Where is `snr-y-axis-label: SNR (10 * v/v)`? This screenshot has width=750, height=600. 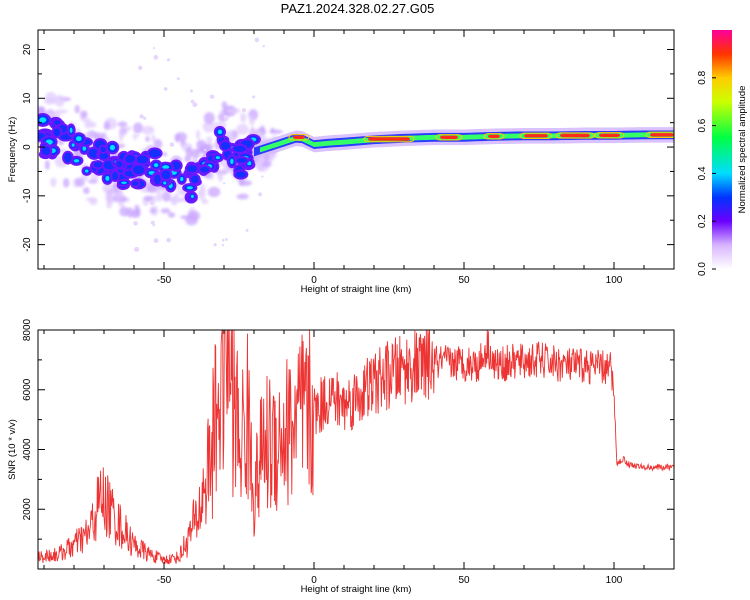 snr-y-axis-label: SNR (10 * v/v) is located at coordinates (12, 449).